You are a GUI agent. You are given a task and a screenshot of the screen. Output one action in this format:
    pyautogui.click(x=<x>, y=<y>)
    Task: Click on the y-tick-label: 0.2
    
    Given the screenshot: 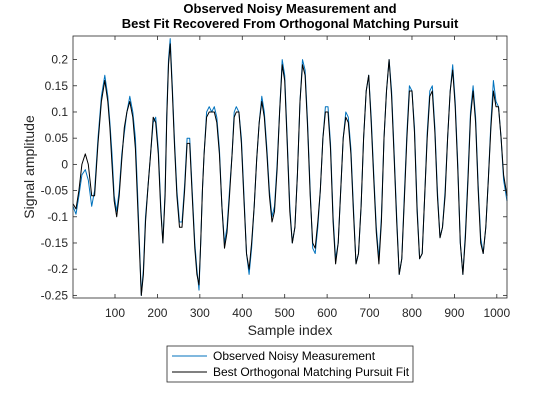 What is the action you would take?
    pyautogui.click(x=59, y=60)
    